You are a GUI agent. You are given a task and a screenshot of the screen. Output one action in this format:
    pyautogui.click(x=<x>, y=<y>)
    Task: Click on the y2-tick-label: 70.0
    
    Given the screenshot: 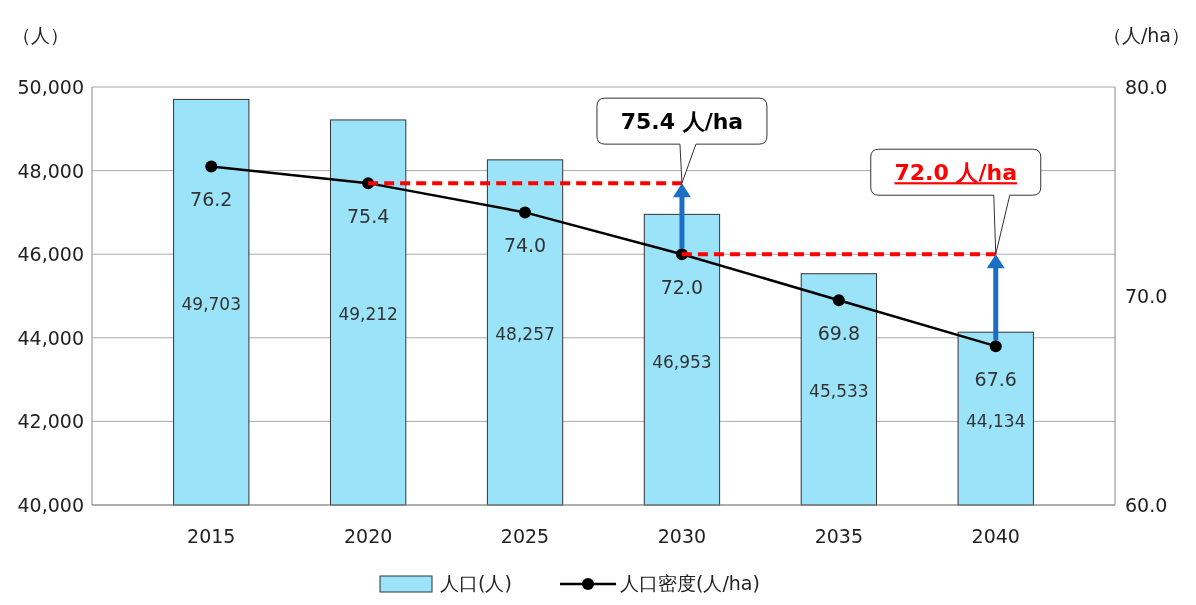 What is the action you would take?
    pyautogui.click(x=1146, y=296)
    